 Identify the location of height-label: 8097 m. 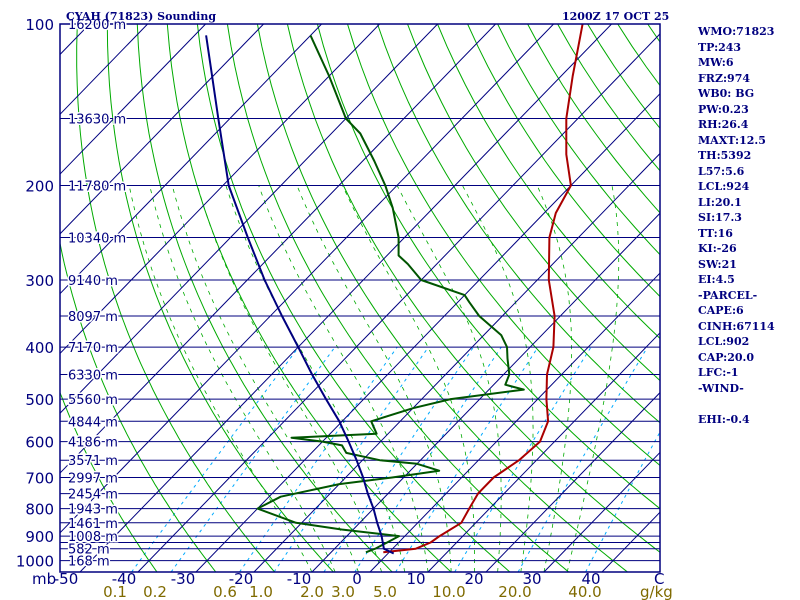
(93, 317).